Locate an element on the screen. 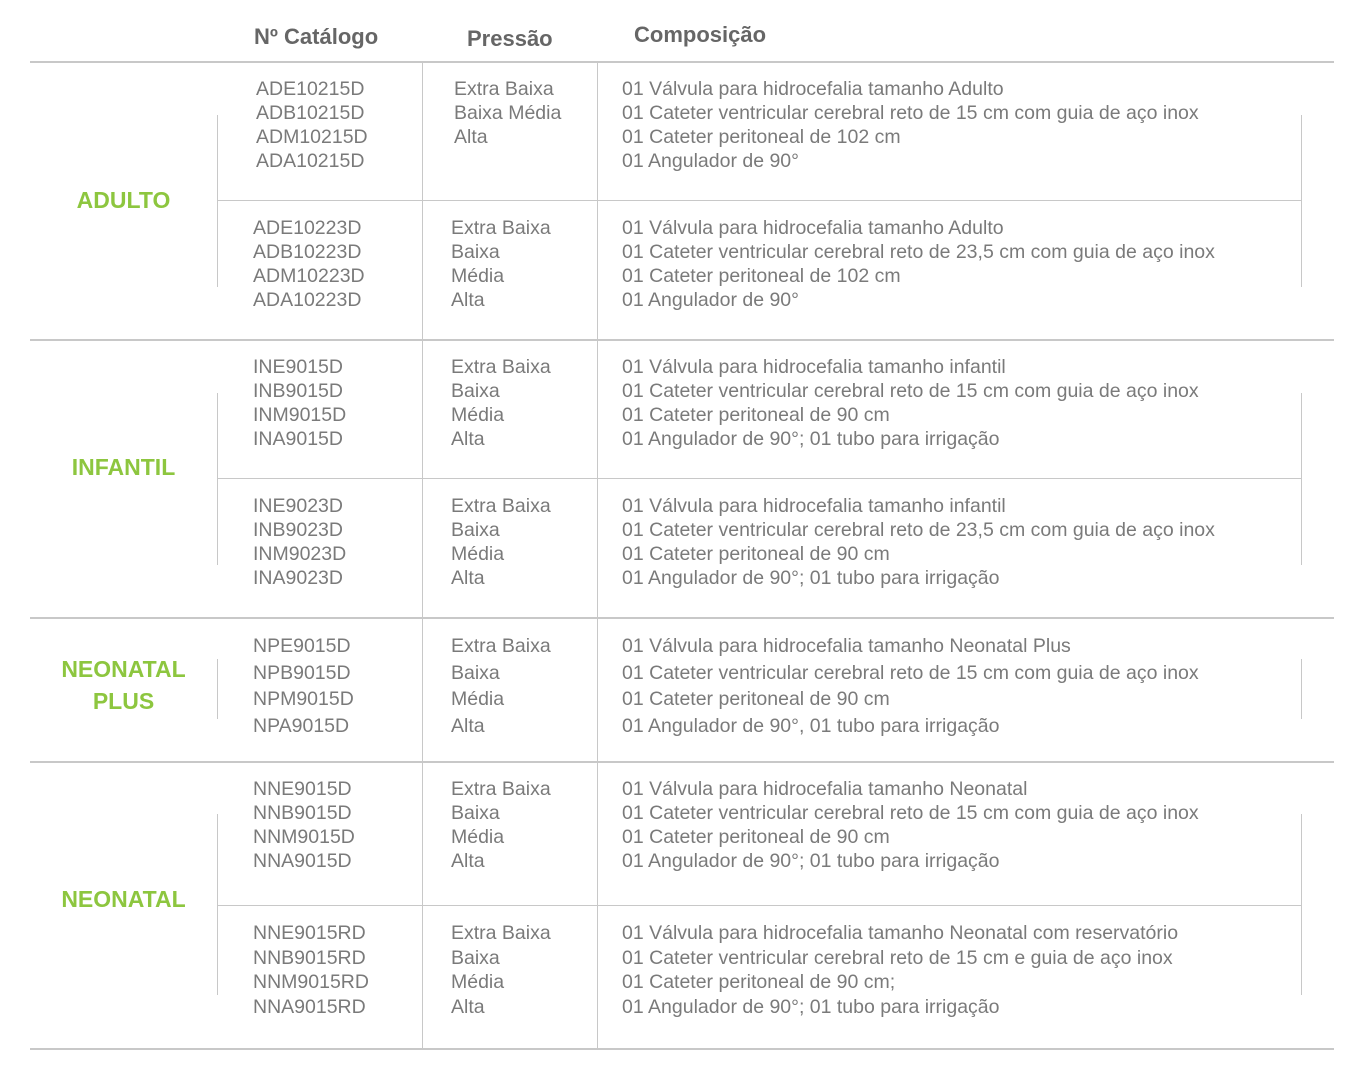  catalog-cell: NNE9015D NNB9015D NNM9015D NNA9015D is located at coordinates (304, 825).